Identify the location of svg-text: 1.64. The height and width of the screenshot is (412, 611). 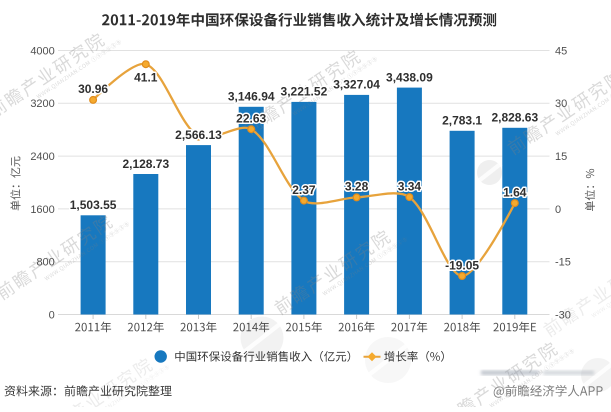
(515, 192).